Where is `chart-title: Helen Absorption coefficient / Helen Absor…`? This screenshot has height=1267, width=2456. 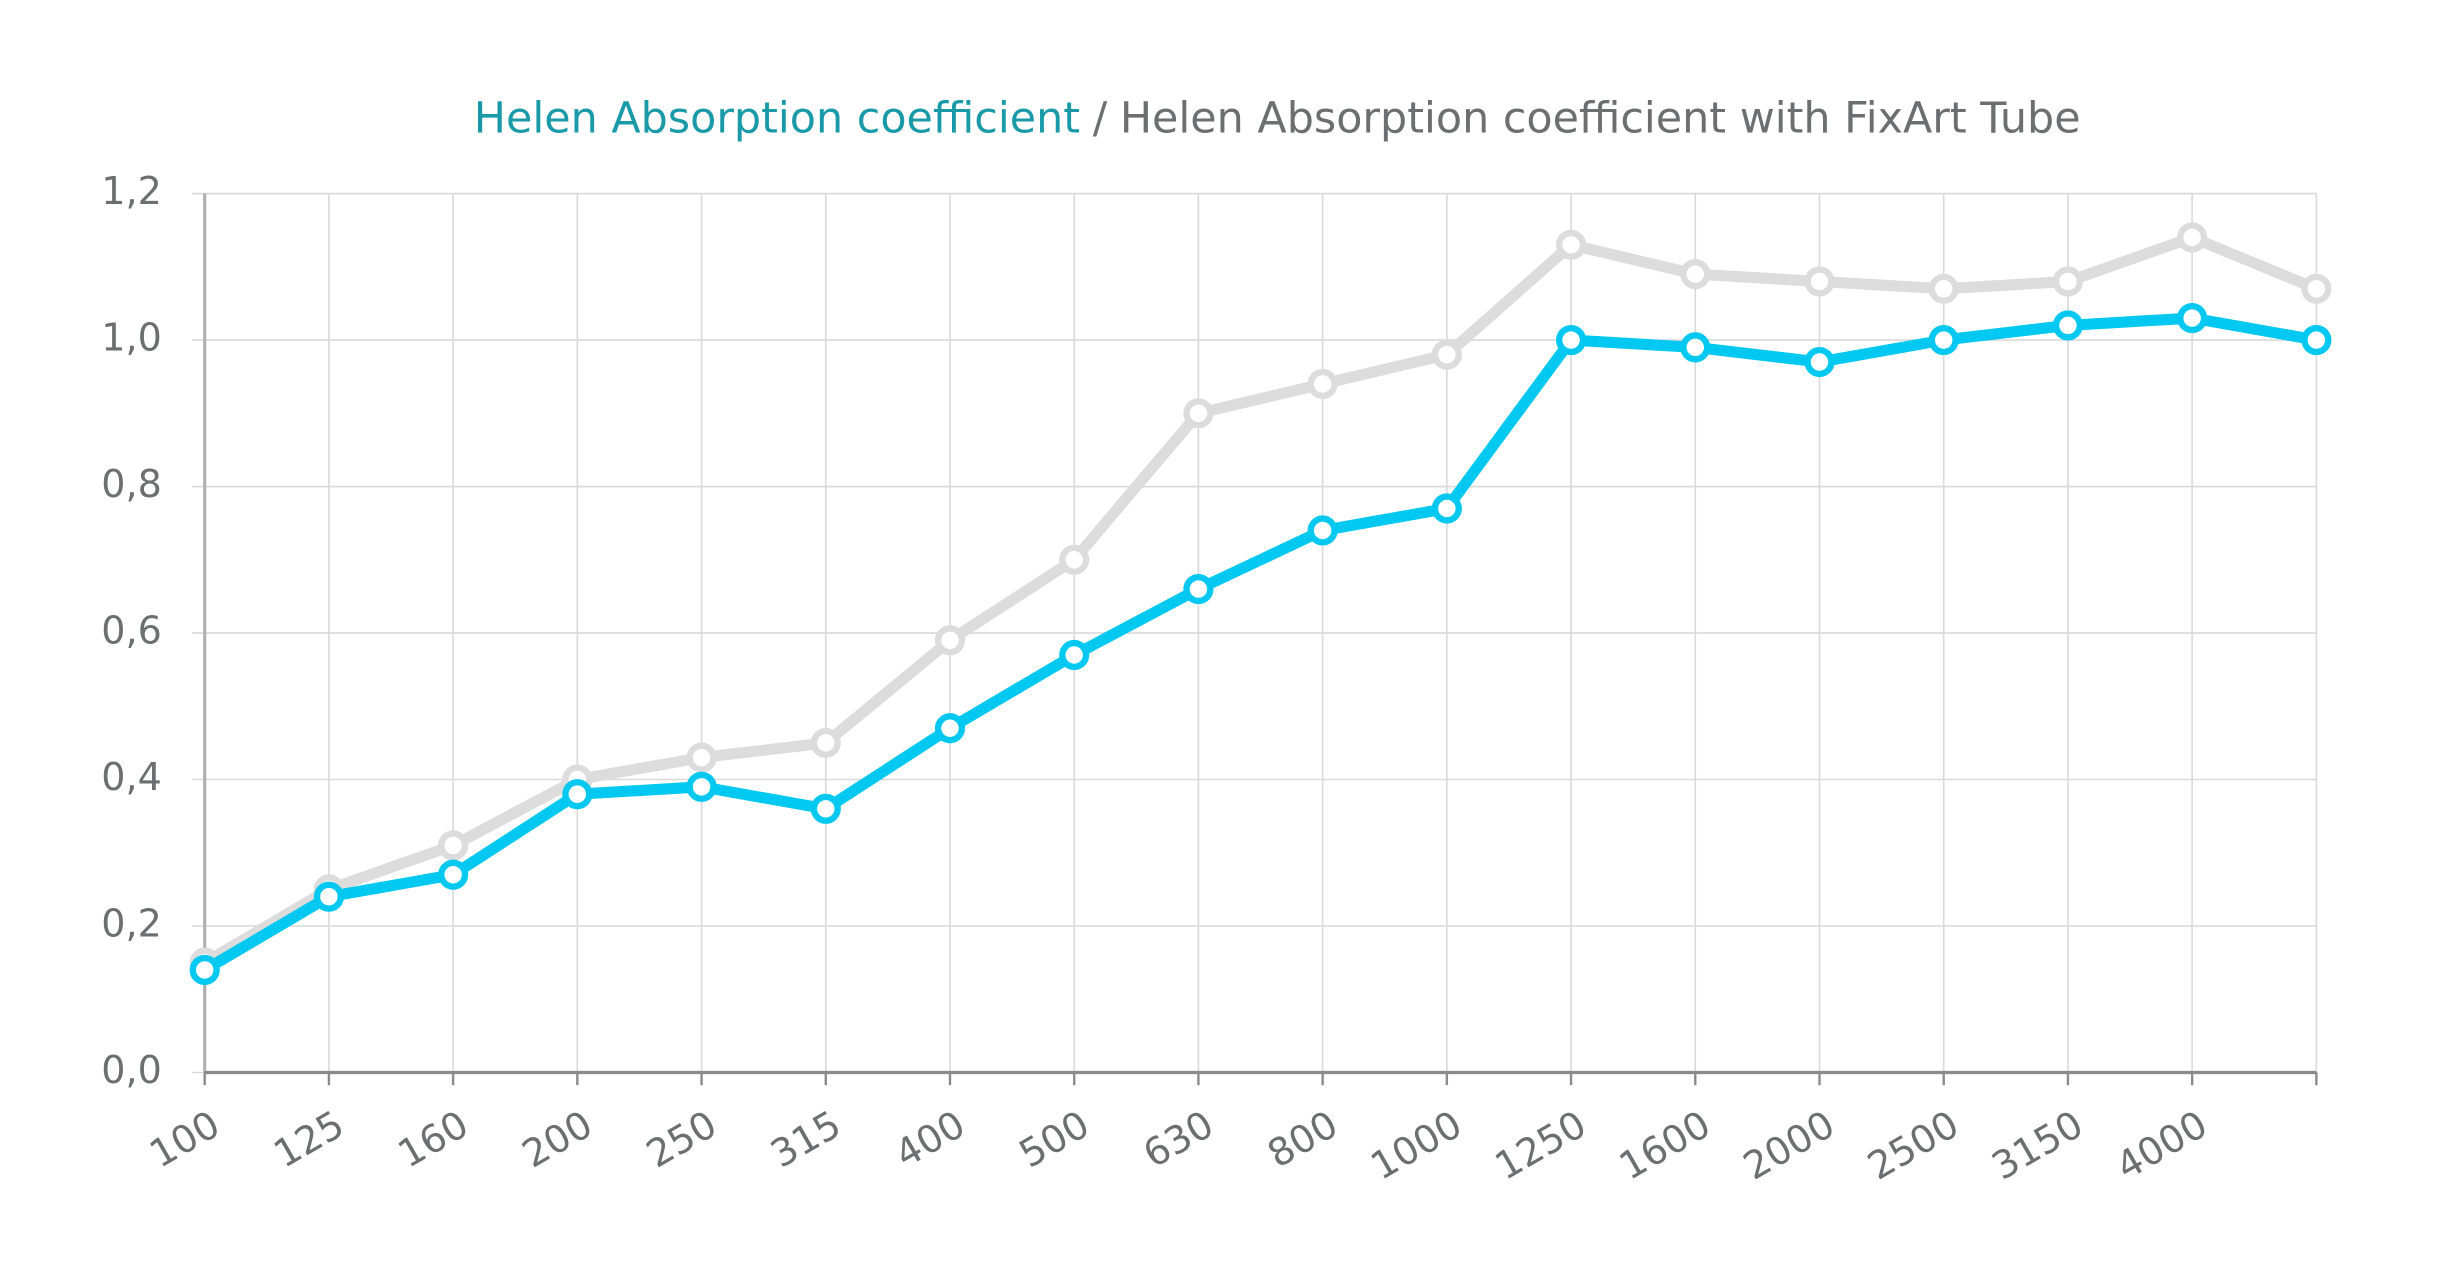 chart-title: Helen Absorption coefficient / Helen Absor… is located at coordinates (1277, 118).